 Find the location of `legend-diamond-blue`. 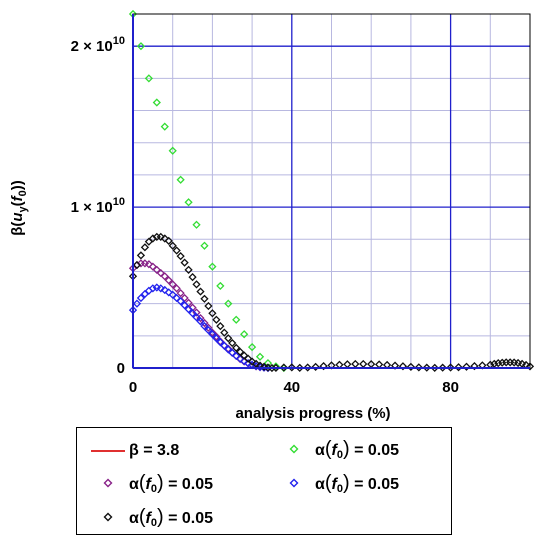

legend-diamond-blue is located at coordinates (294, 483).